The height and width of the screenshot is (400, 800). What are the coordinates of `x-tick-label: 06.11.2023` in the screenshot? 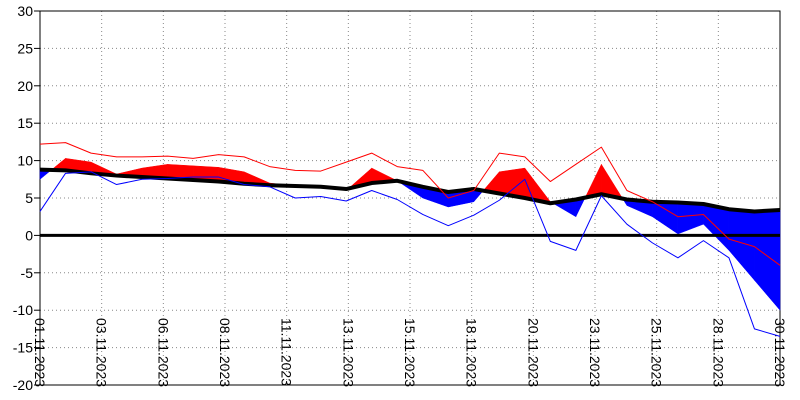 It's located at (163, 352).